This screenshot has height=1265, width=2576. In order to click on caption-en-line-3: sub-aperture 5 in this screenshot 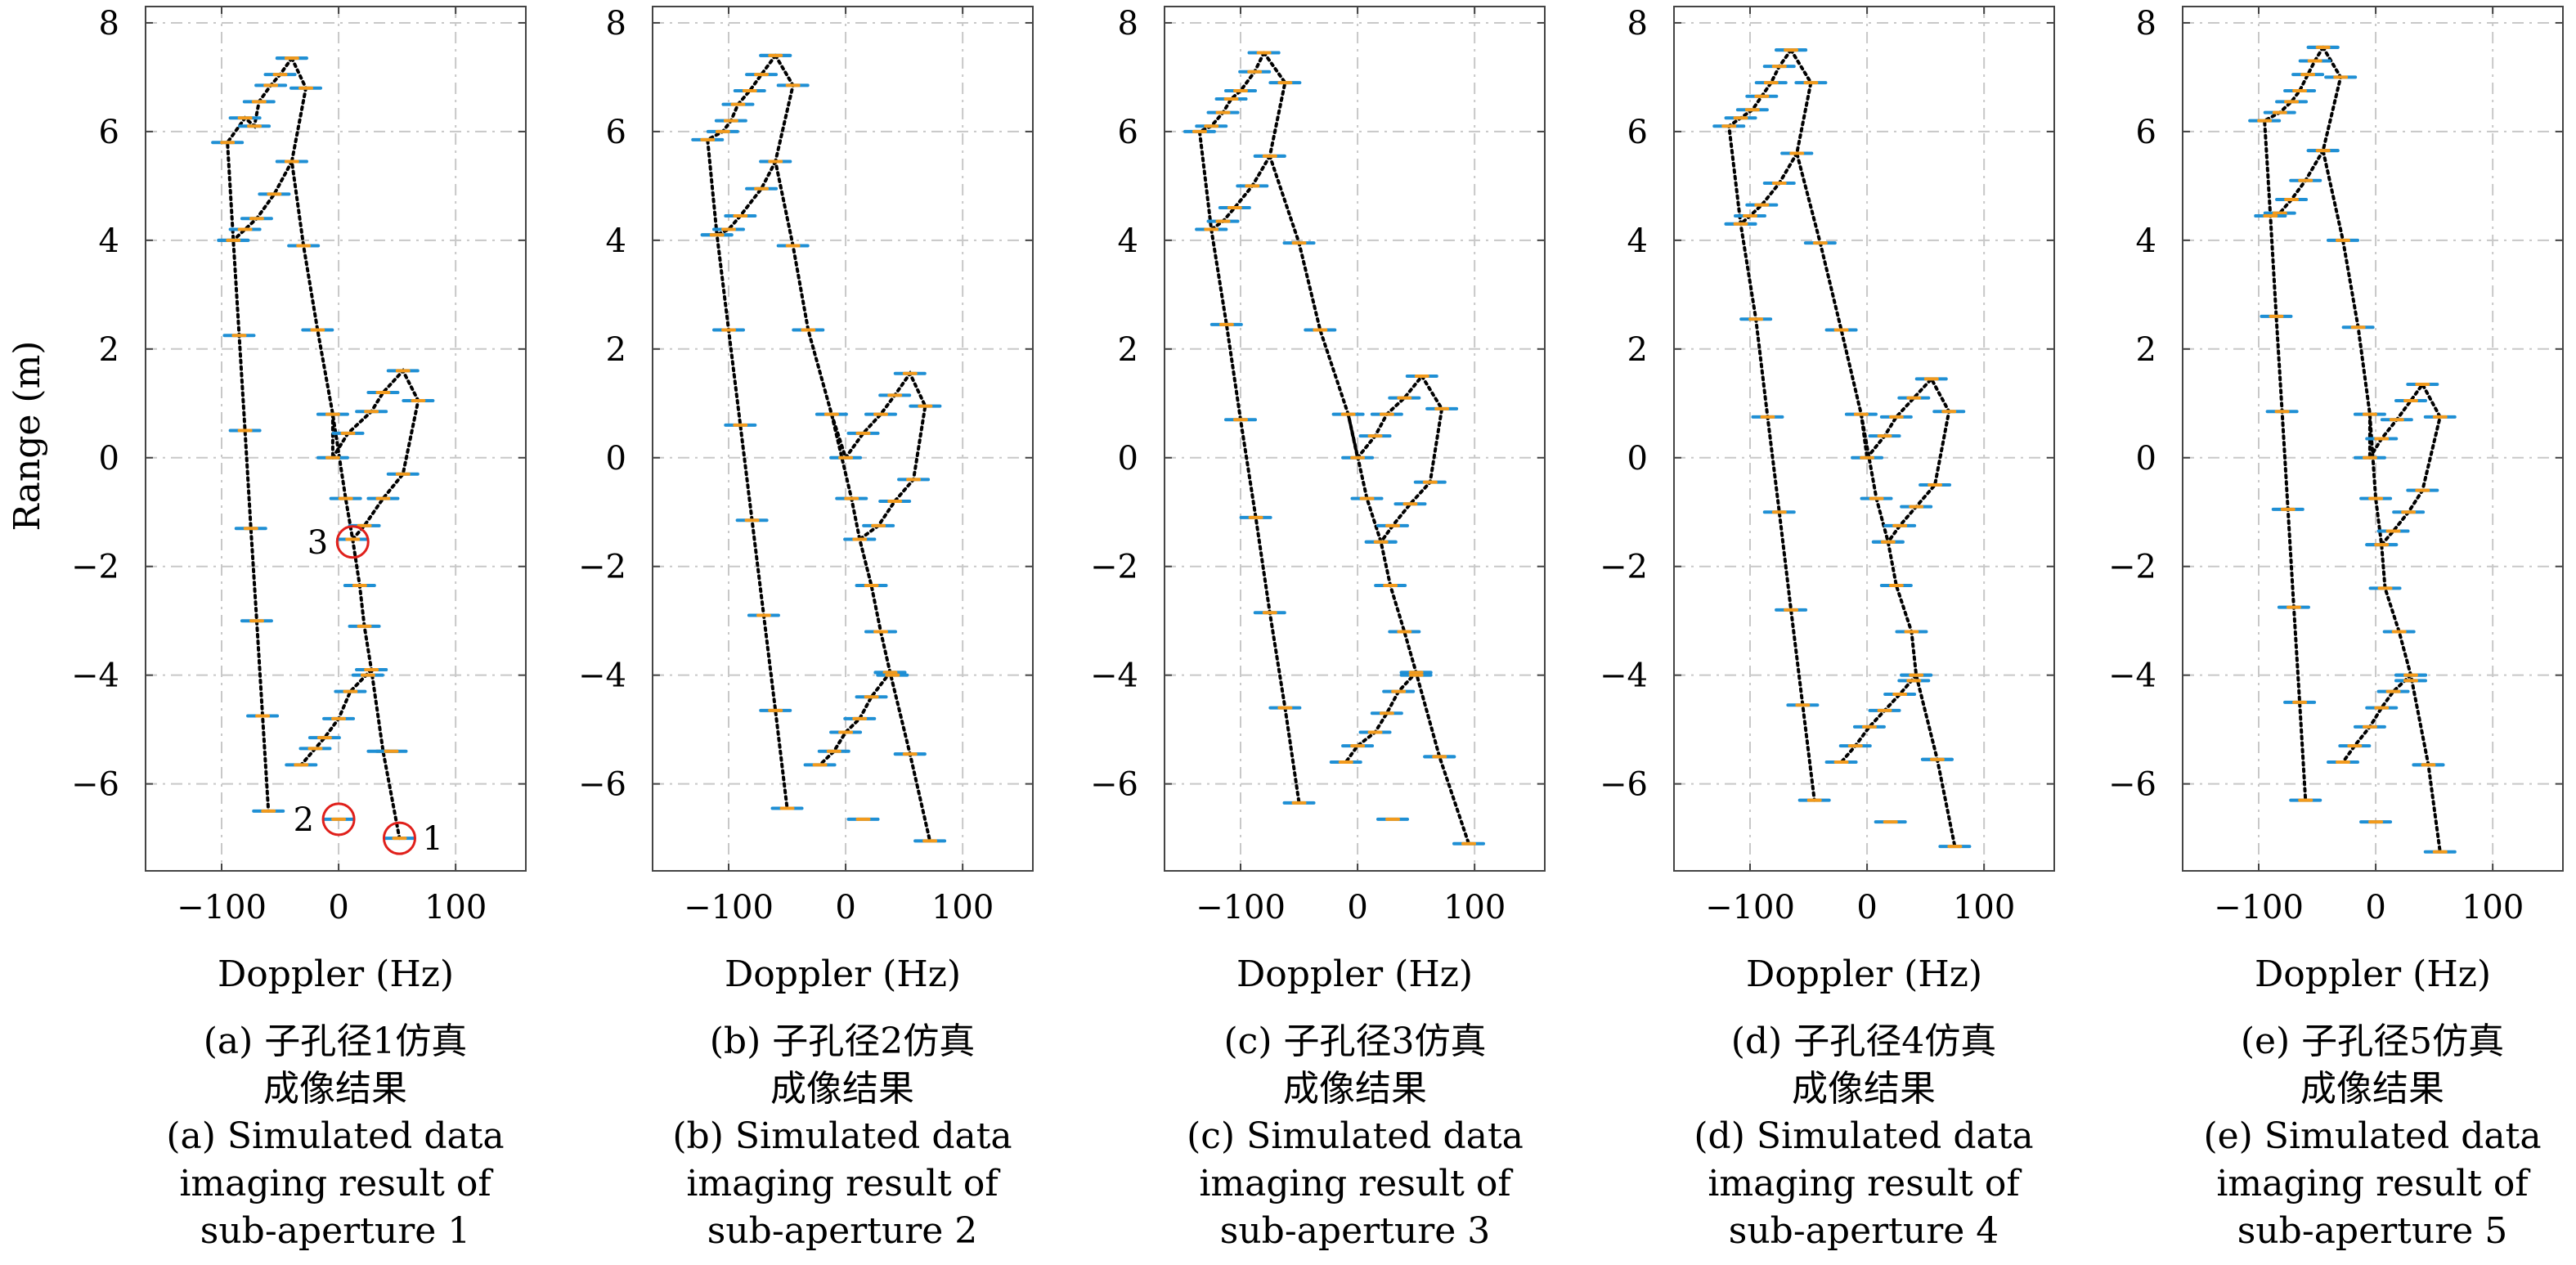, I will do `click(2373, 1231)`.